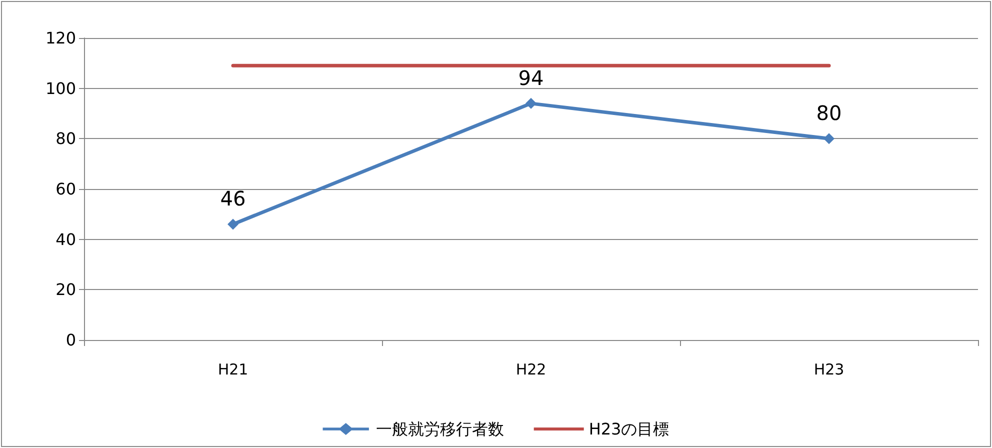 Image resolution: width=992 pixels, height=448 pixels. I want to click on x-tick-label: H22, so click(531, 369).